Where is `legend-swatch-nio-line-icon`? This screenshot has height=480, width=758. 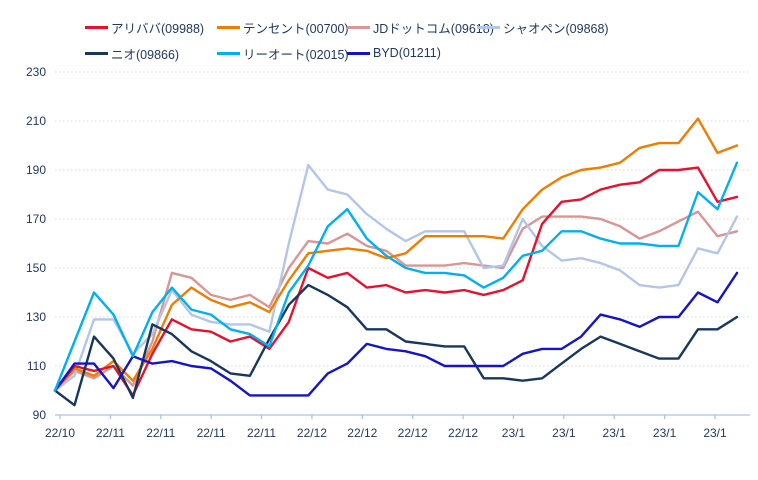 legend-swatch-nio-line-icon is located at coordinates (96, 53).